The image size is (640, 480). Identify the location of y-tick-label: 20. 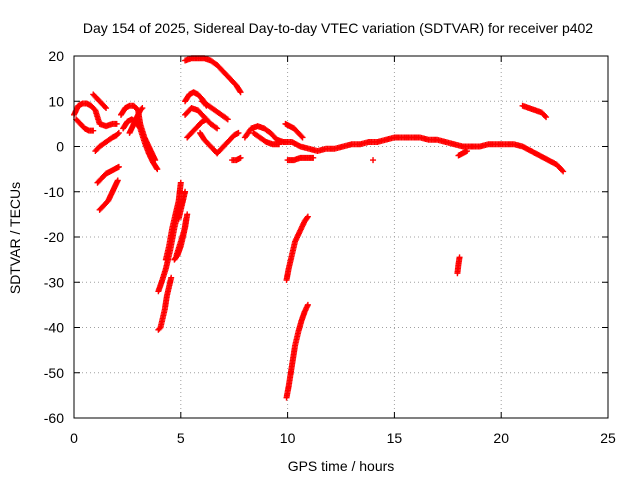
(56, 56).